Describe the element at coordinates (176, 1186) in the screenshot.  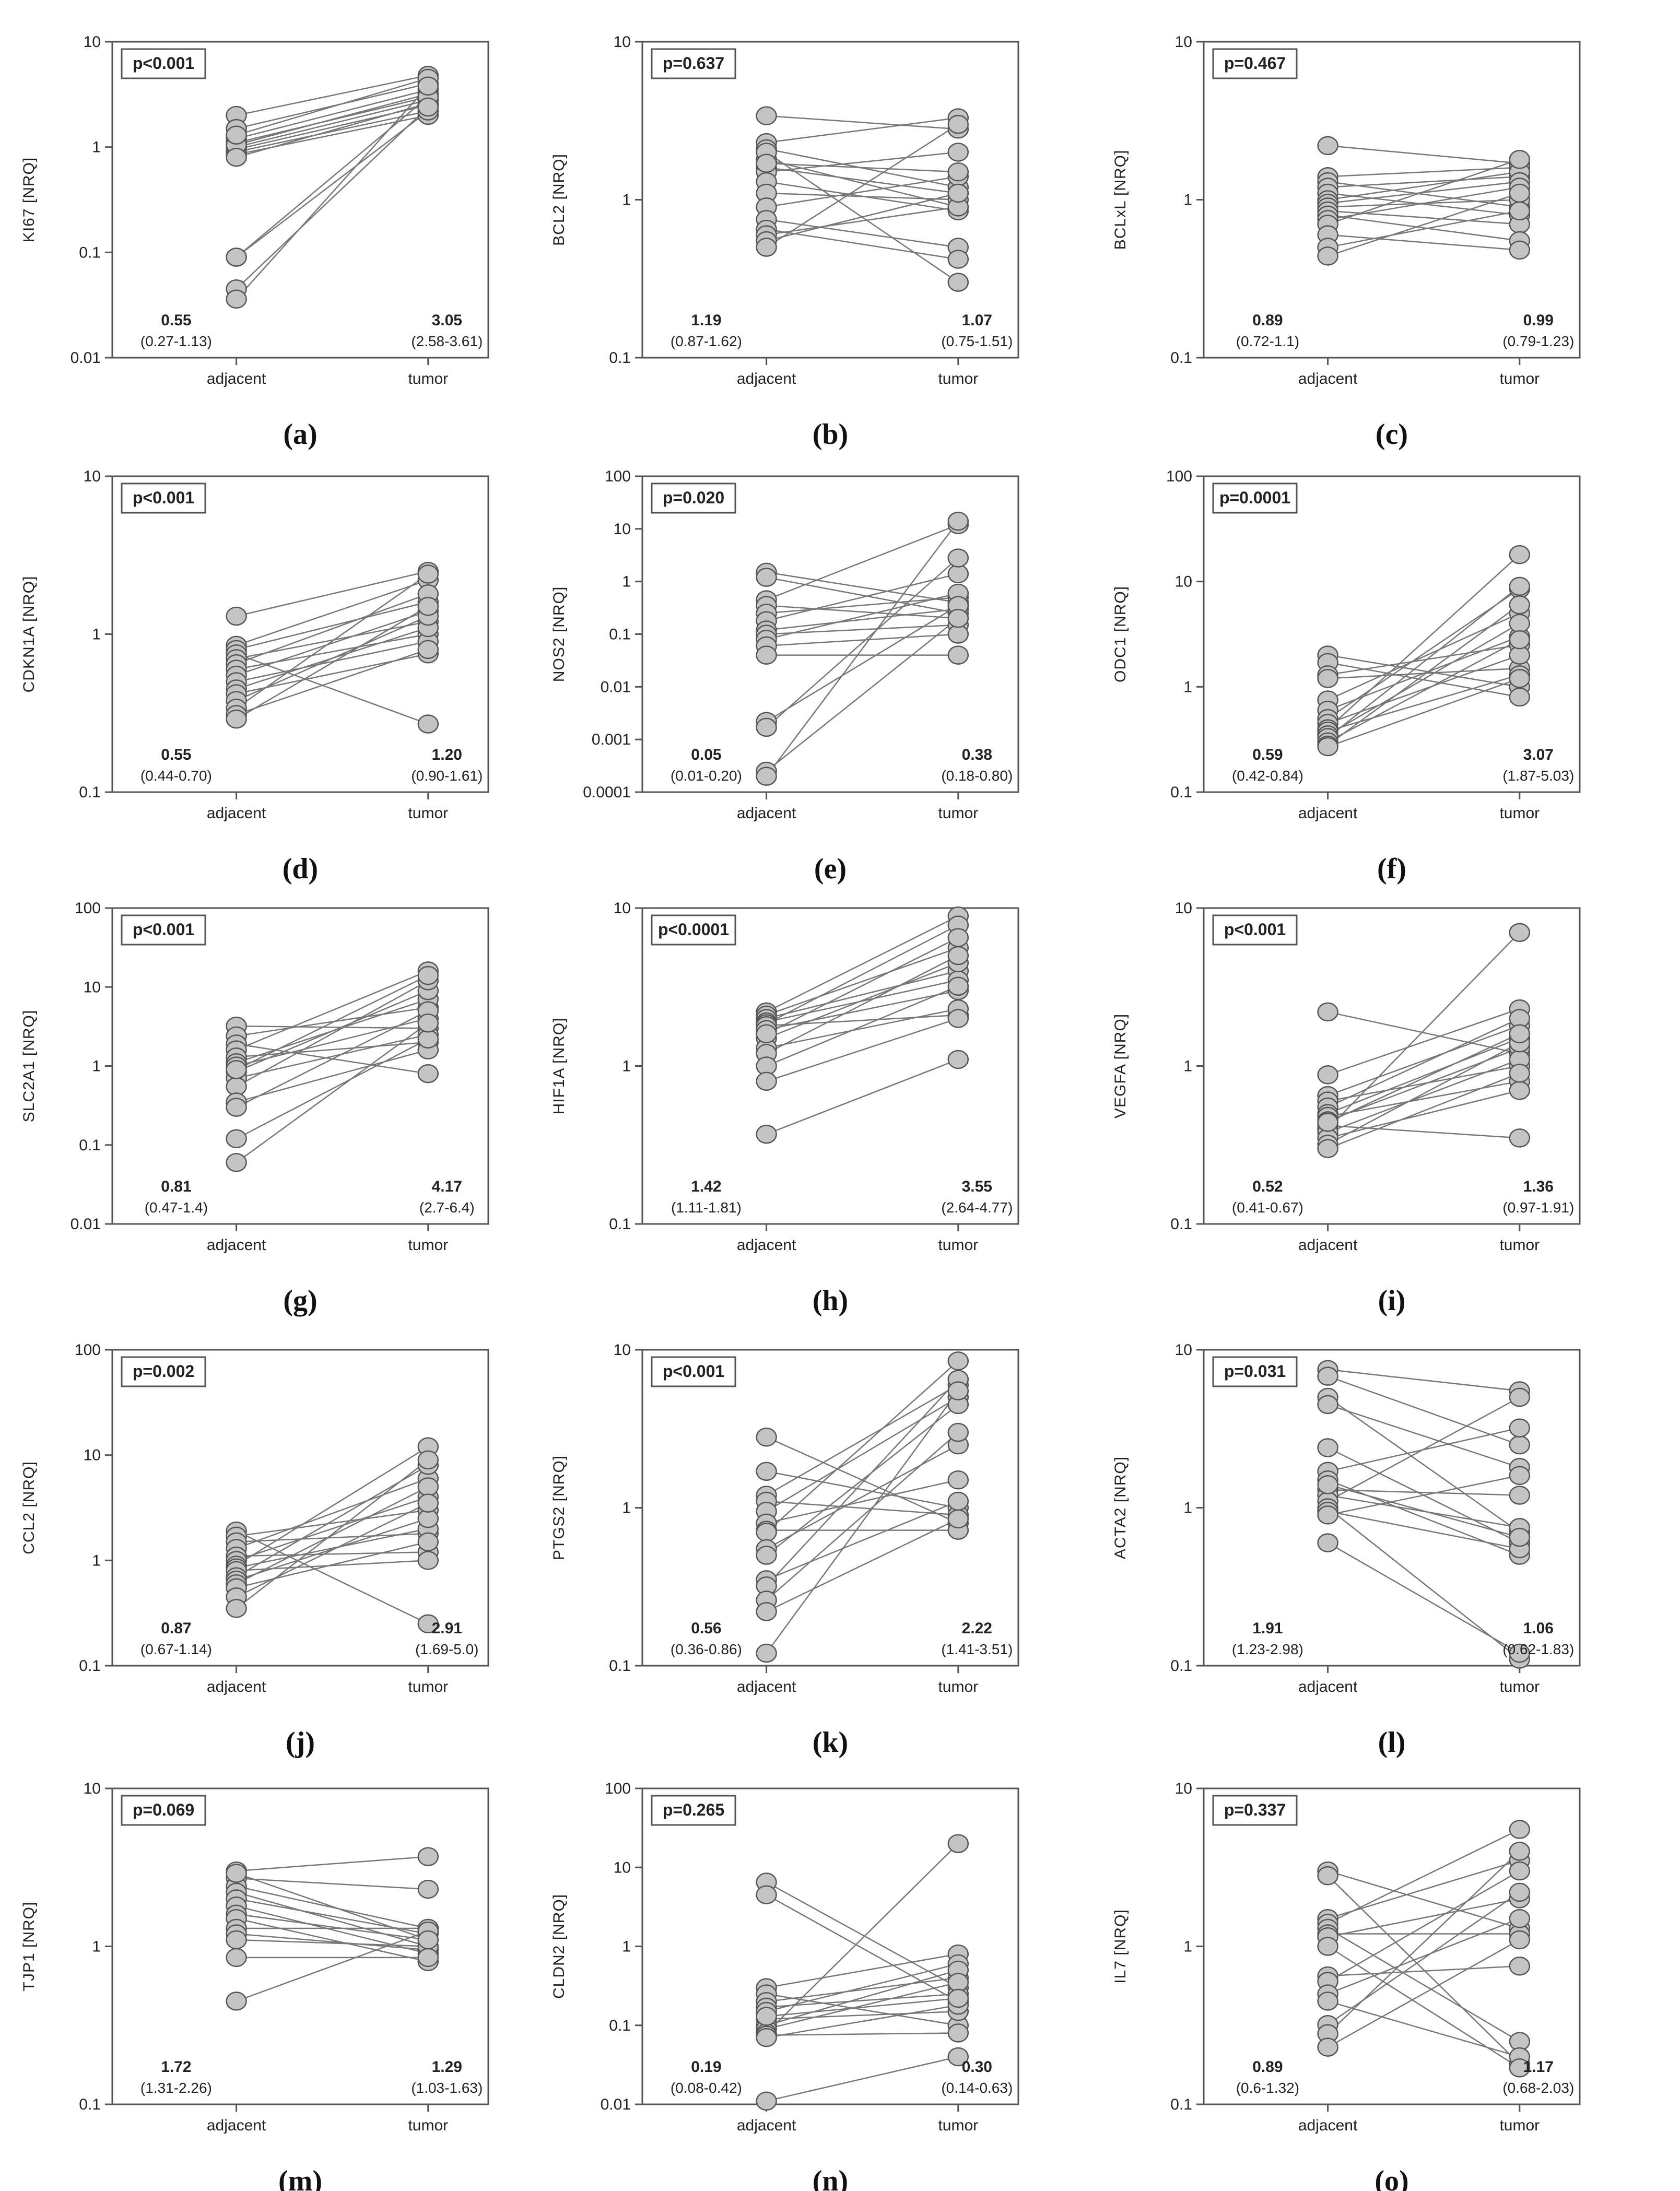
I see `median-adjacent: 0.81` at that location.